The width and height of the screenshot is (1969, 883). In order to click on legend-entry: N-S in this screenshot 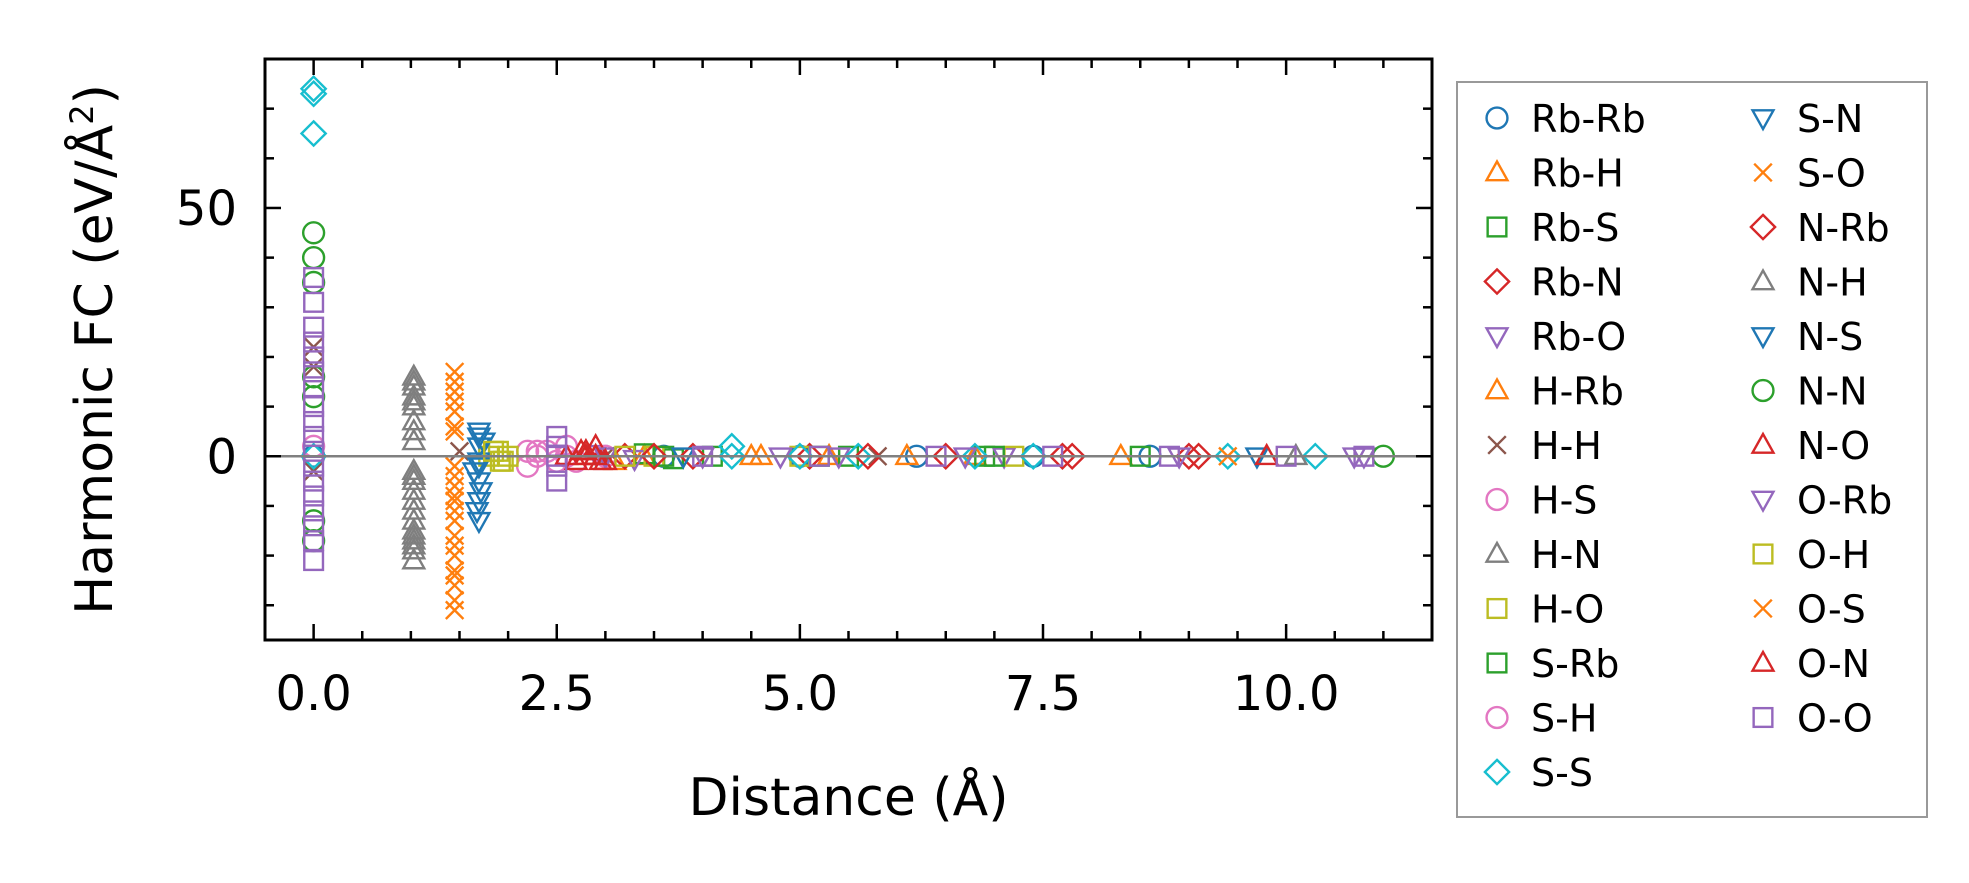, I will do `click(1806, 337)`.